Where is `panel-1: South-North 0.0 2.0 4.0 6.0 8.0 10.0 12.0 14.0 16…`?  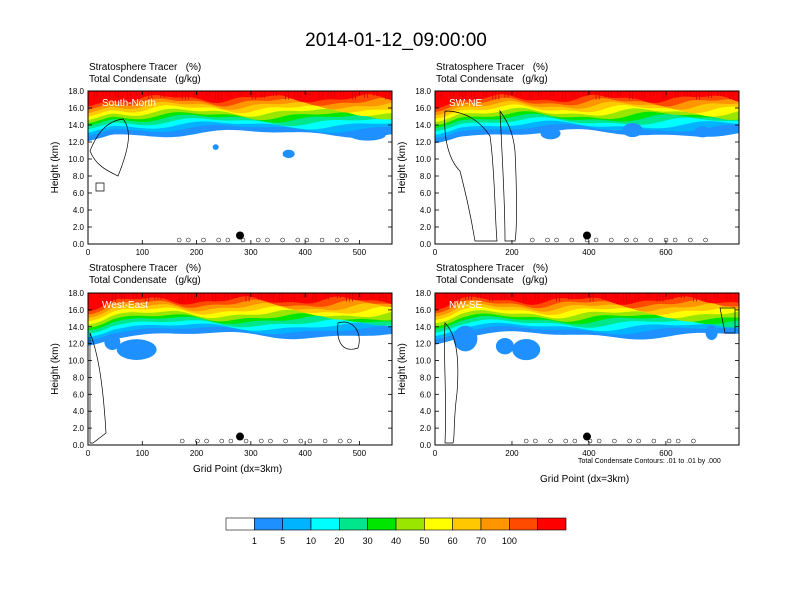
panel-1: South-North 0.0 2.0 4.0 6.0 8.0 10.0 12.0 14.0 16… is located at coordinates (221, 172).